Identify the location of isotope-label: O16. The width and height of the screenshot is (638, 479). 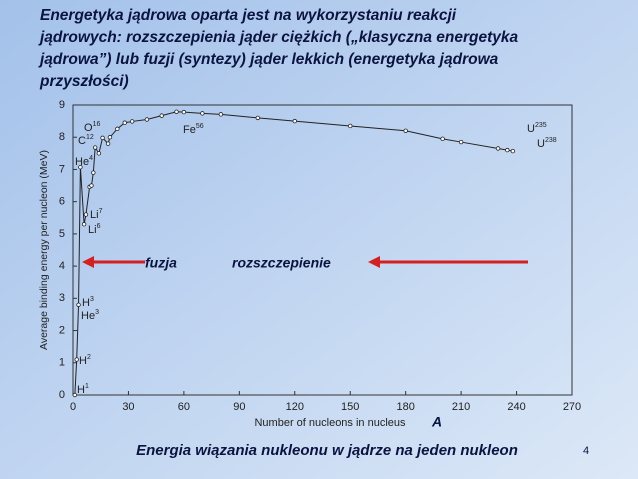
(92, 127).